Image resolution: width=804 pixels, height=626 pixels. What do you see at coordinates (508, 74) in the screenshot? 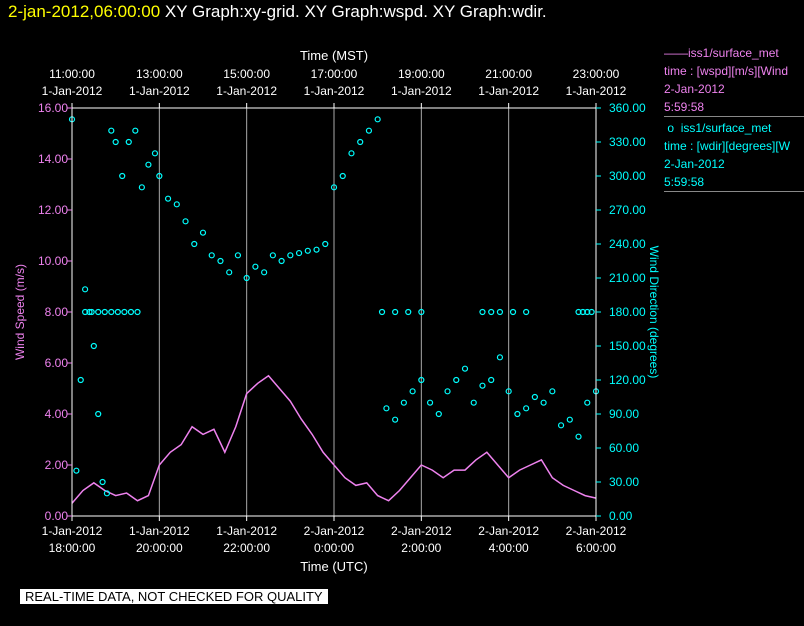
I see `top-tick-time: 21:00:00` at bounding box center [508, 74].